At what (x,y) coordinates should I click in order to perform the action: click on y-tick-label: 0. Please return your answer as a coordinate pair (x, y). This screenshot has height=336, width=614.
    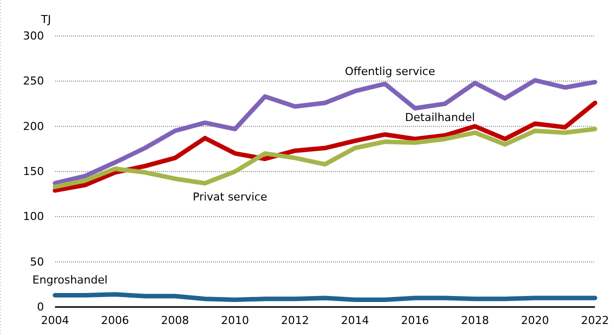
    Looking at the image, I should click on (40, 307).